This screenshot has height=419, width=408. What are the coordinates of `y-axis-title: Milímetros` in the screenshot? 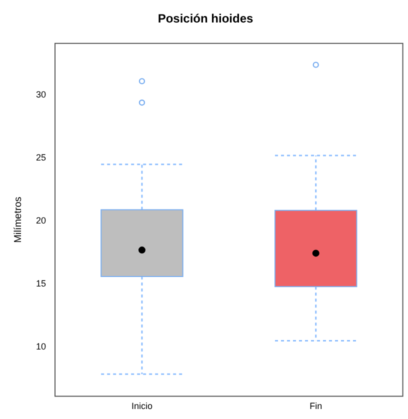 It's located at (18, 219).